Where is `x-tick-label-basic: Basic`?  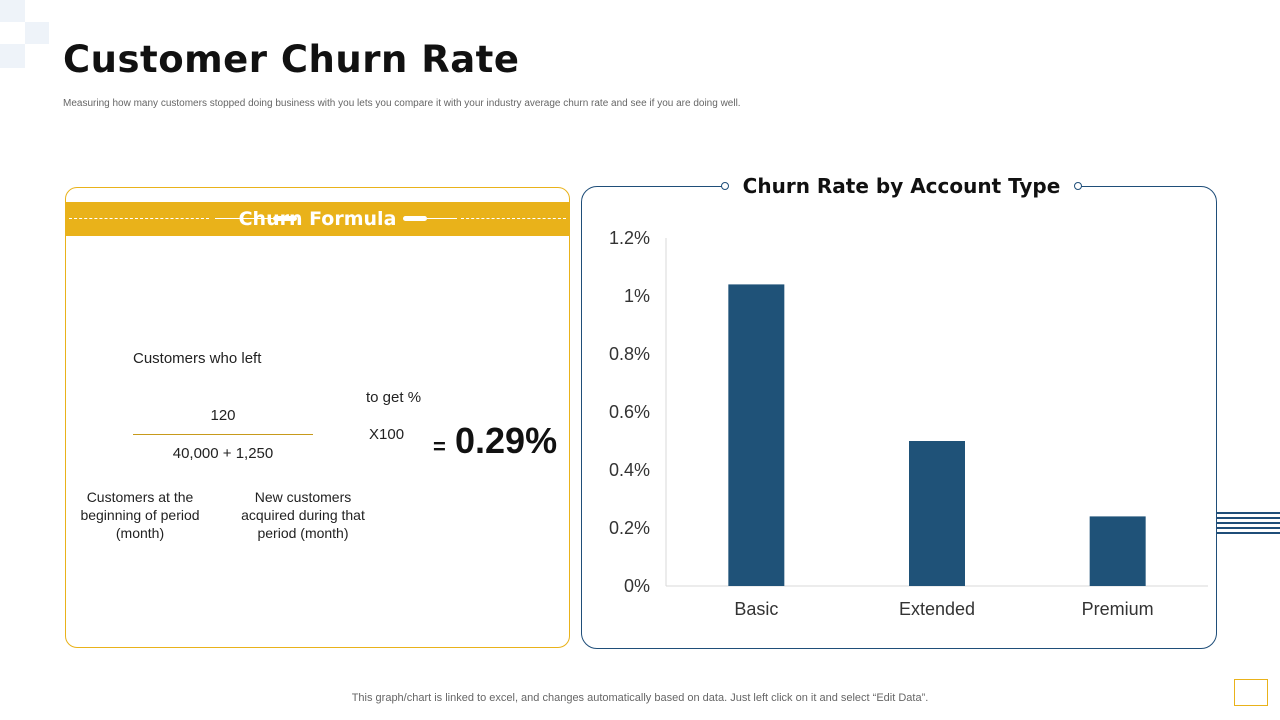
x-tick-label-basic: Basic is located at coordinates (756, 609).